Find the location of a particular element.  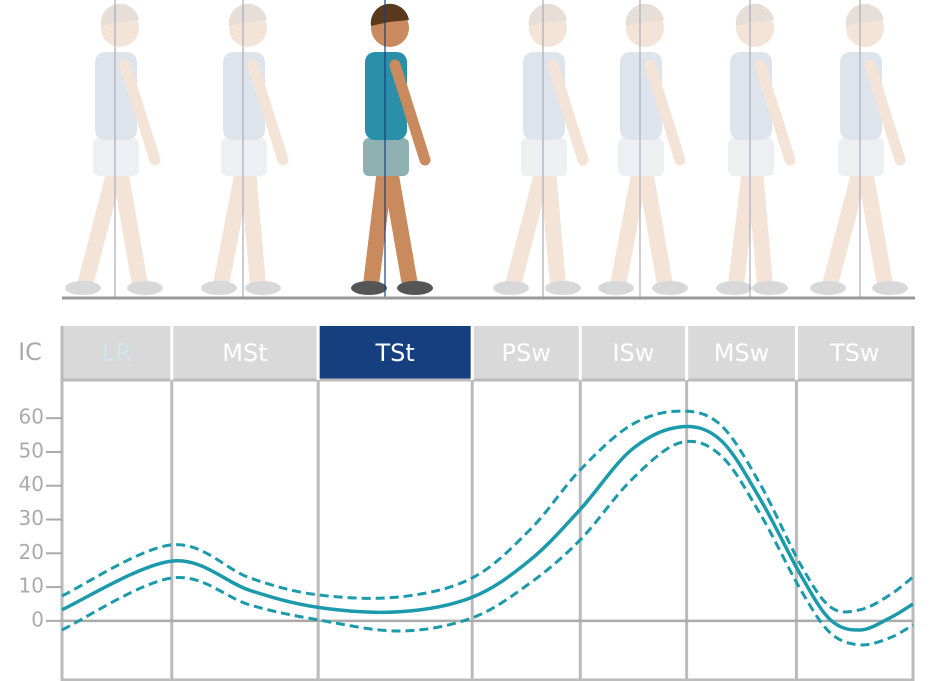

y-tick-label: 10 is located at coordinates (31, 586).